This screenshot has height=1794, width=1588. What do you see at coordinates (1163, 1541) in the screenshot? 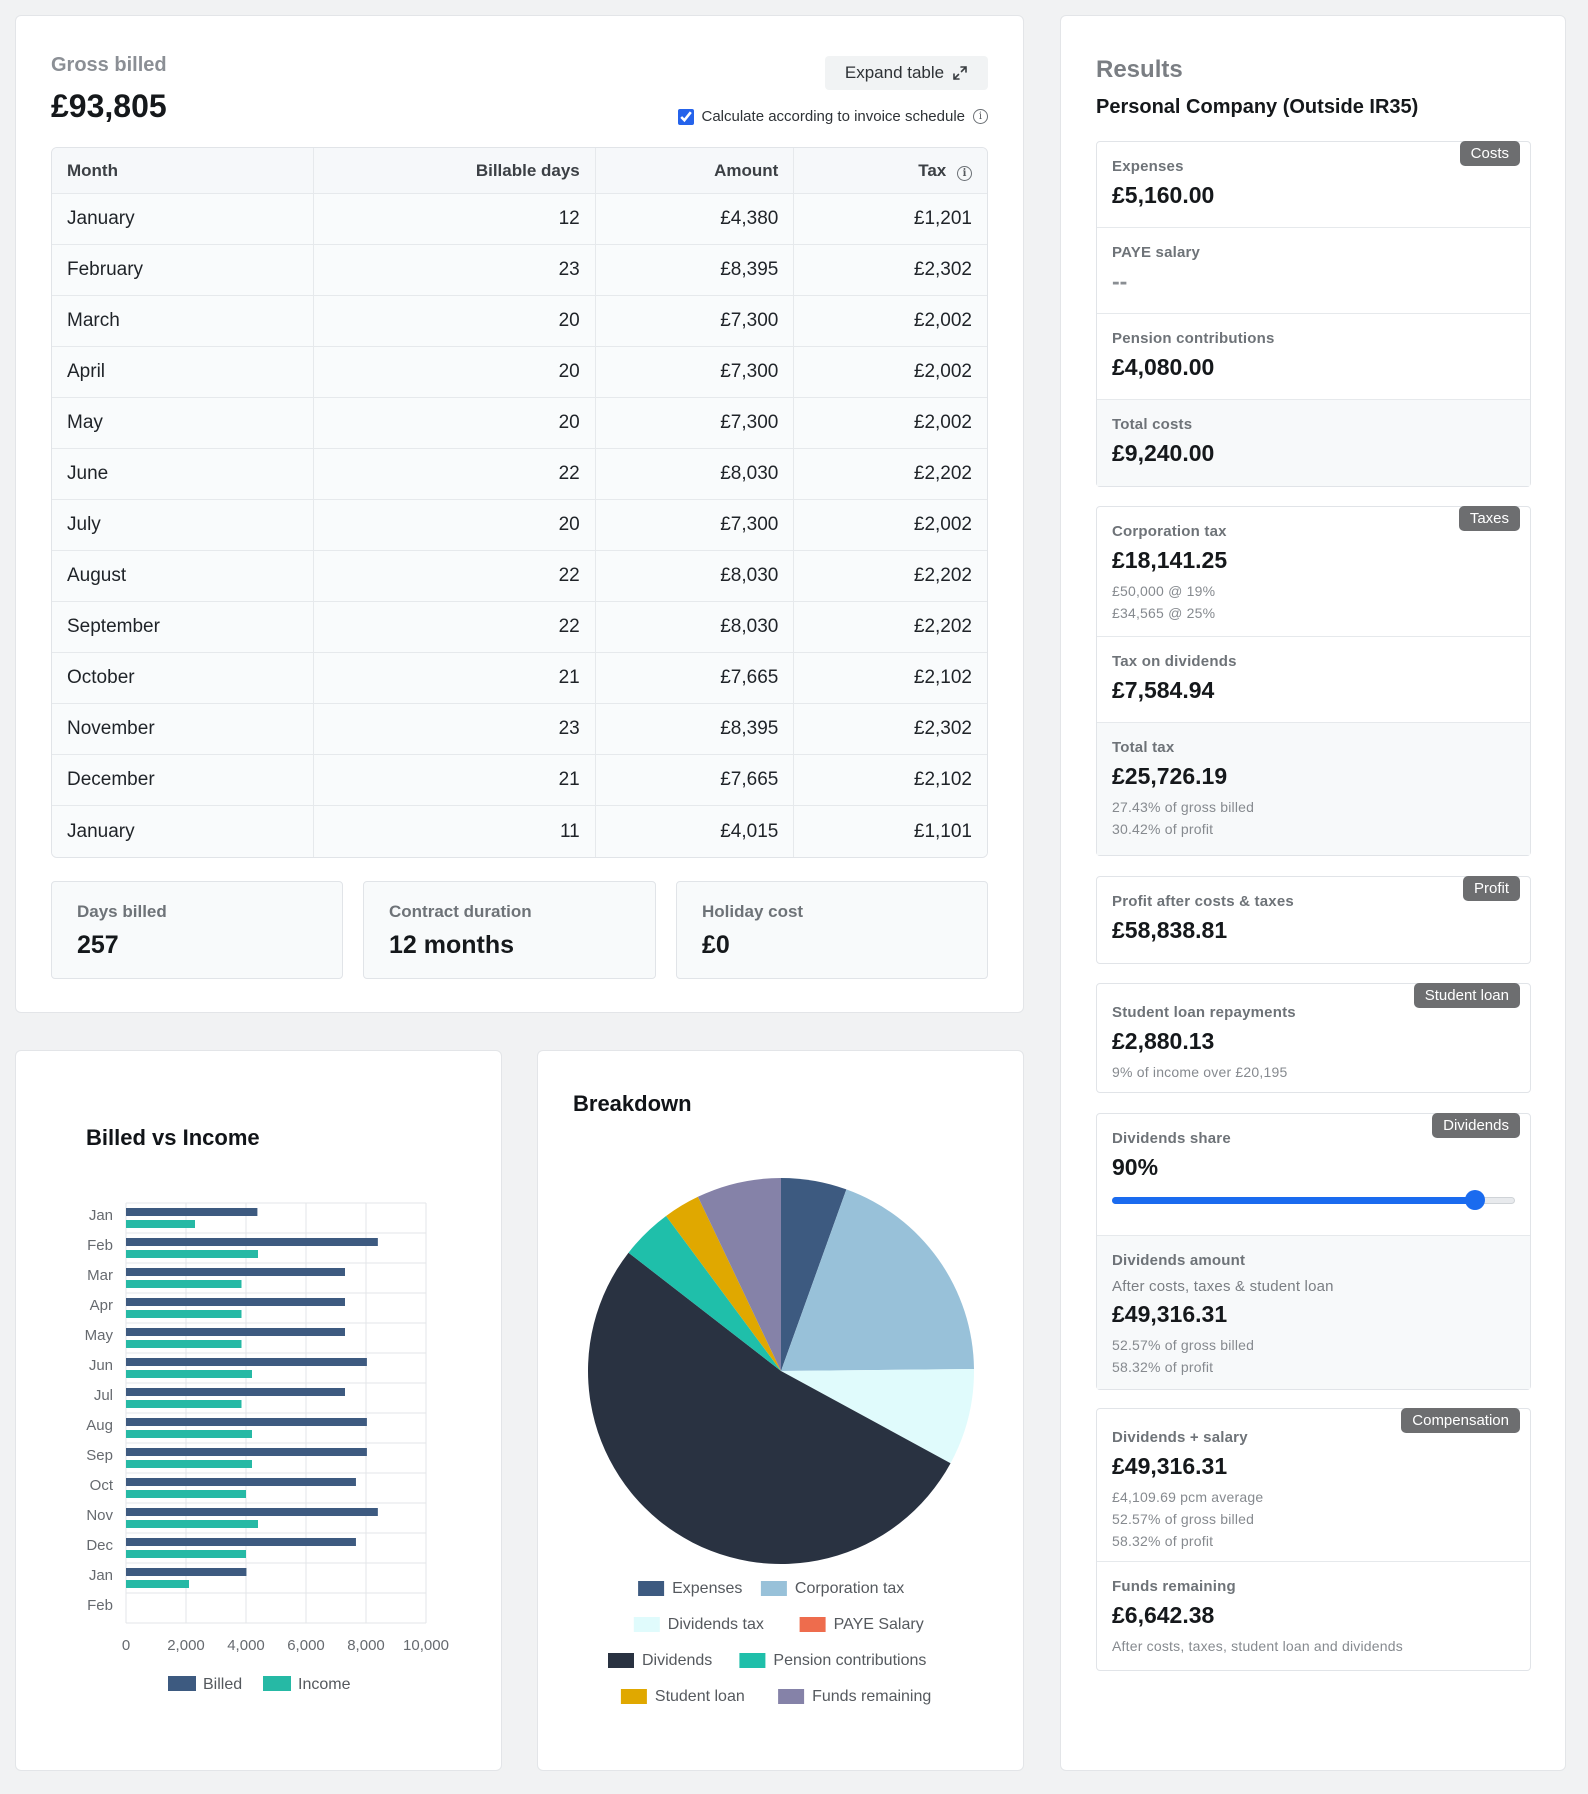
I see `dividends-salary-note-3: 58.32% of profit` at bounding box center [1163, 1541].